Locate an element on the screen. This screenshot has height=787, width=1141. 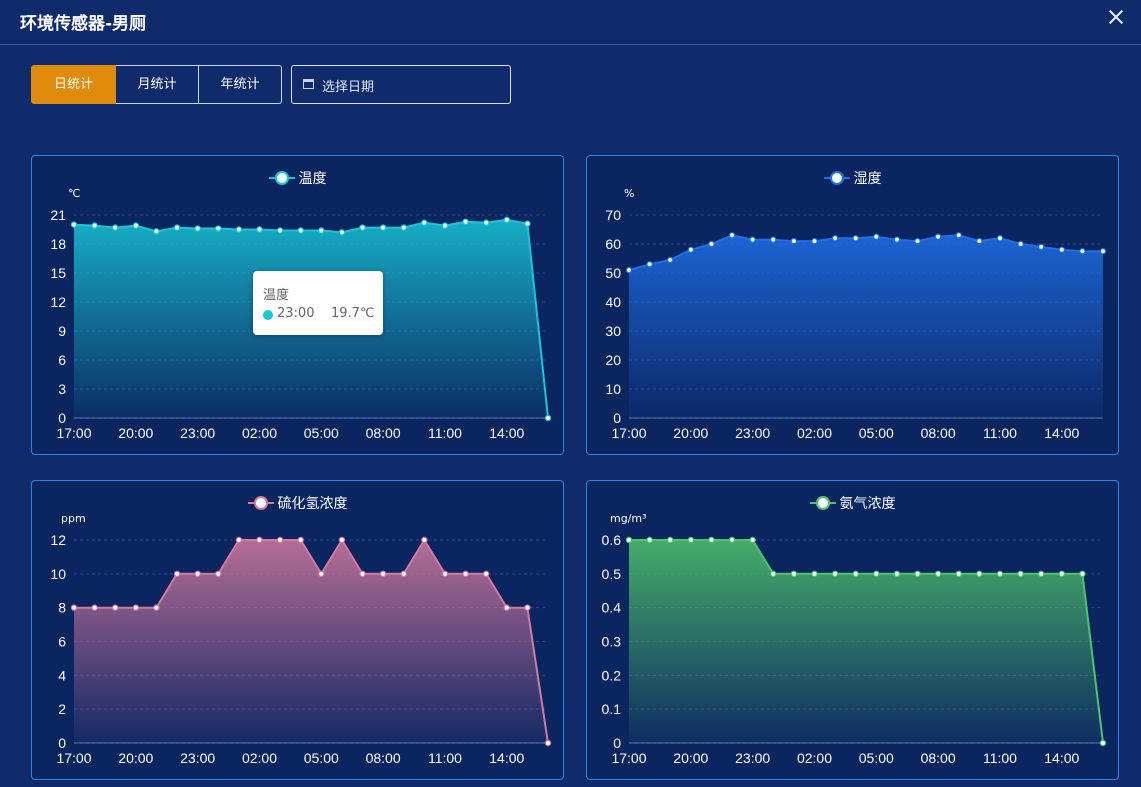
chart-legend: 氨气浓度 is located at coordinates (852, 503).